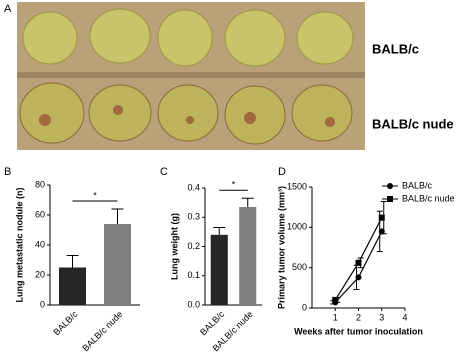 The width and height of the screenshot is (474, 363). I want to click on x-tick-label: 3, so click(381, 317).